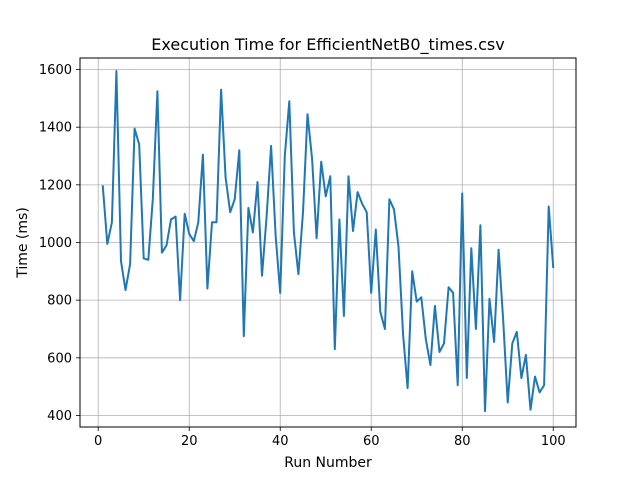 The height and width of the screenshot is (484, 640). I want to click on x-axis-label: Run Number, so click(328, 463).